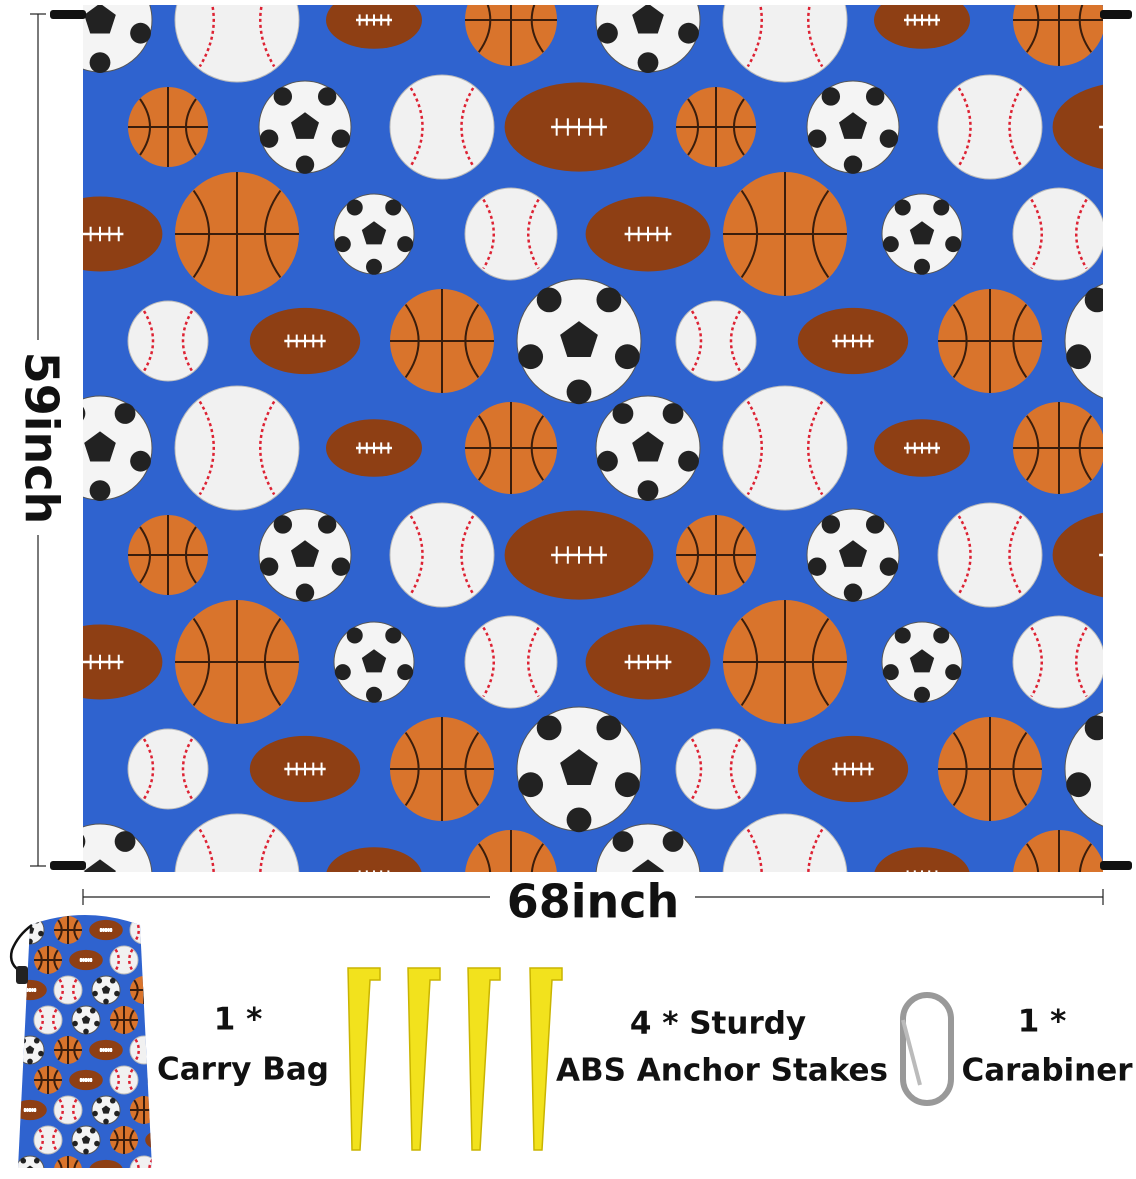 This screenshot has height=1179, width=1136. I want to click on stake, so click(484, 1059).